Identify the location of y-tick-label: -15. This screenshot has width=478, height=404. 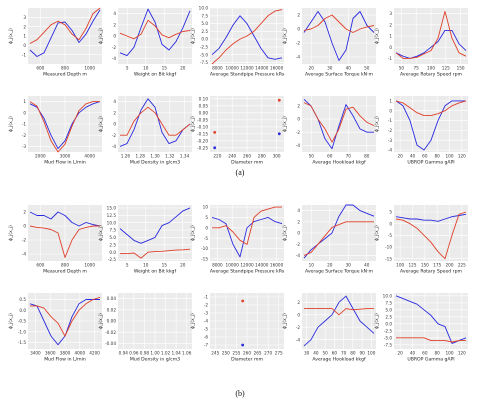
(204, 259).